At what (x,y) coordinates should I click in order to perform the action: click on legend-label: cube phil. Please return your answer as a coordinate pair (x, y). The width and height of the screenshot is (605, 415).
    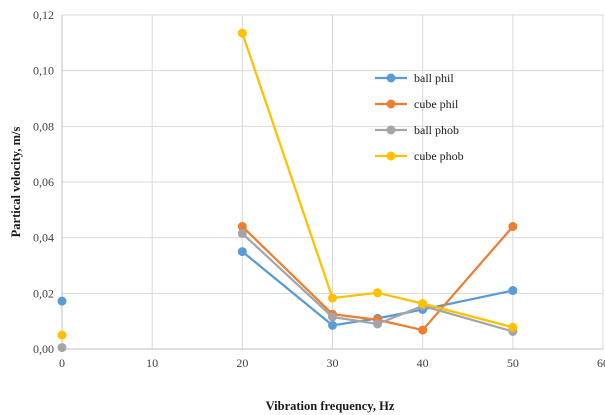
    Looking at the image, I should click on (436, 104).